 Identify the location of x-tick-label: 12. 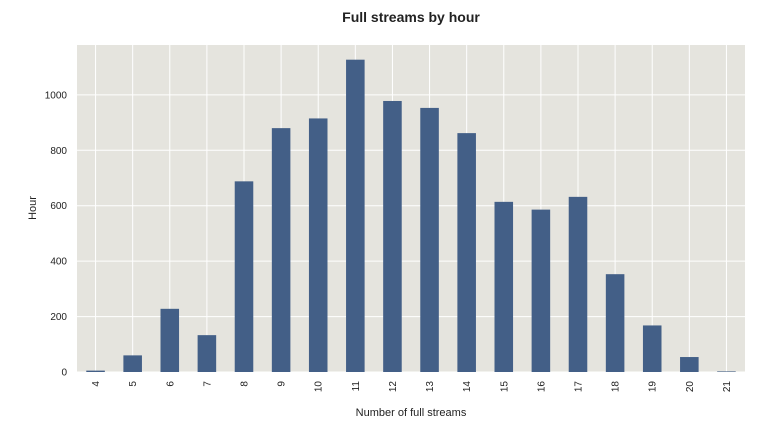
(393, 387).